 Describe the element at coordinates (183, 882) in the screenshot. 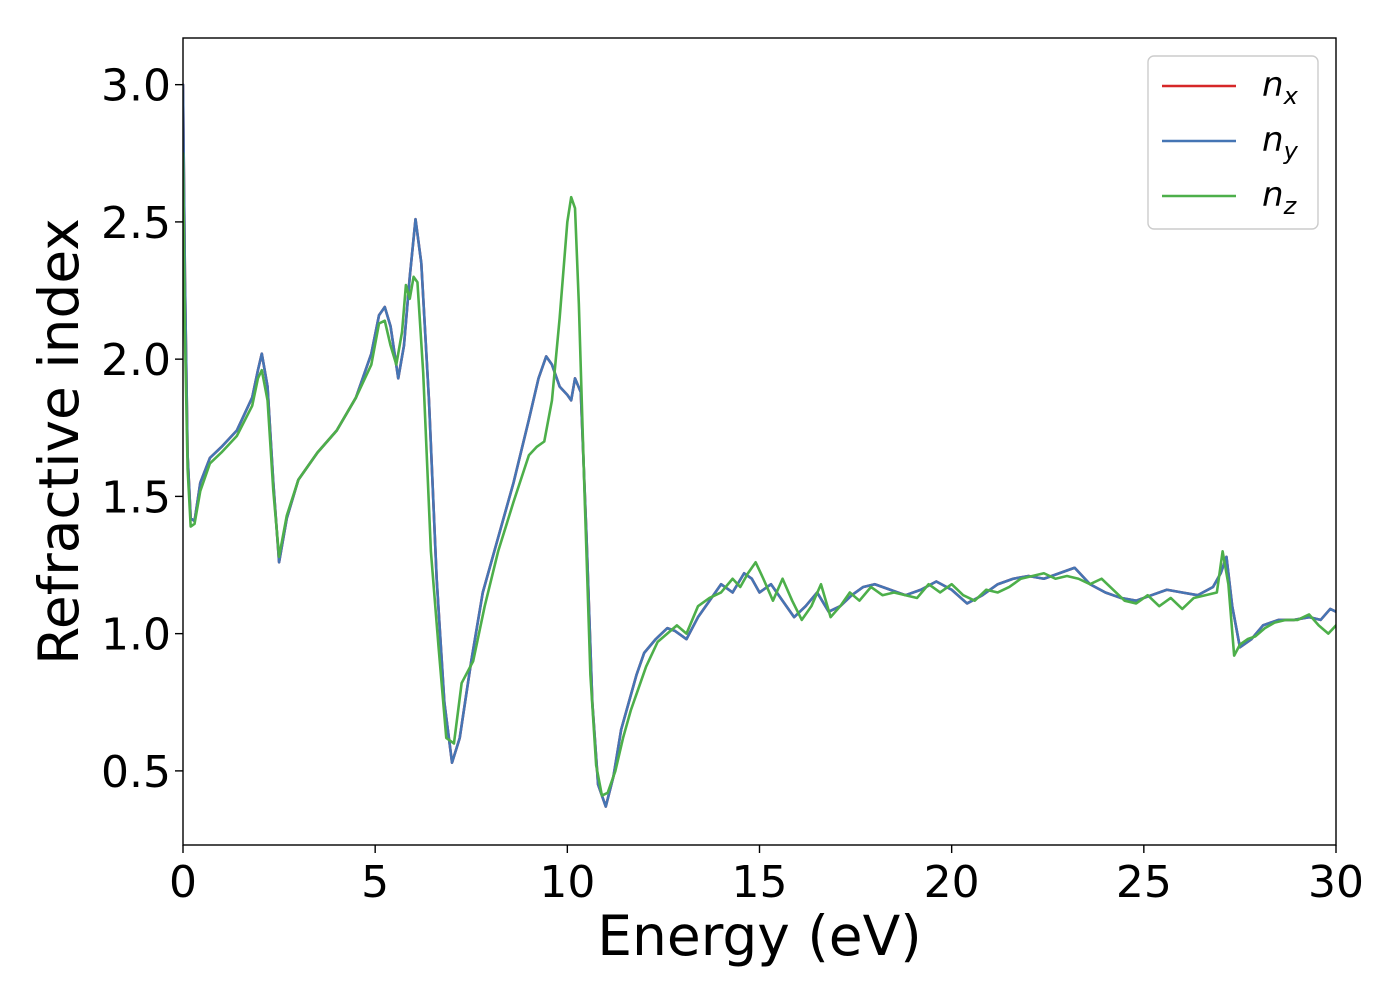

I see `x-tick-label: 0` at that location.